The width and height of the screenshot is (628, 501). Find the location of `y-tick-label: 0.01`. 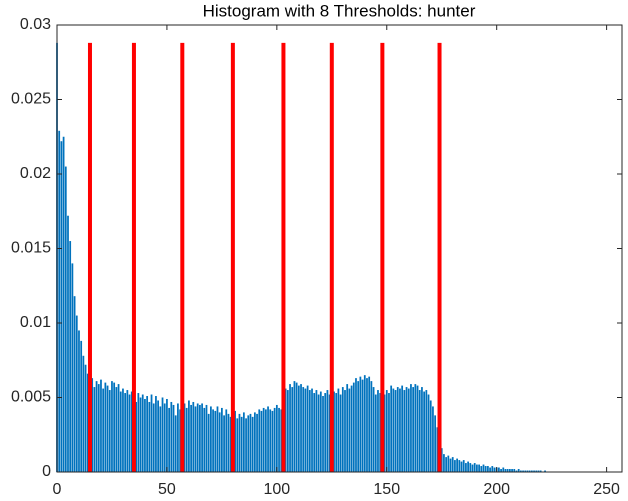

y-tick-label: 0.01 is located at coordinates (35, 322).